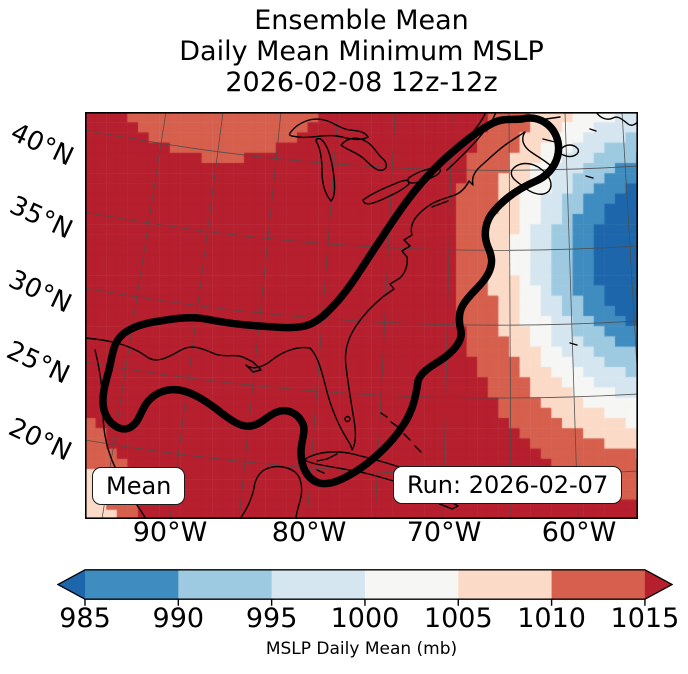 The height and width of the screenshot is (674, 688). What do you see at coordinates (645, 618) in the screenshot?
I see `colorbar-tick-value: 1015` at bounding box center [645, 618].